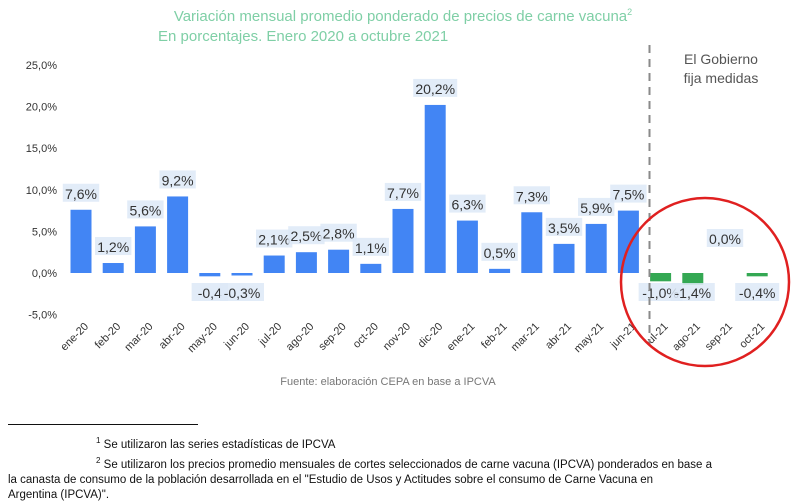  Describe the element at coordinates (202, 338) in the screenshot. I see `x-tick-label: may-20` at that location.